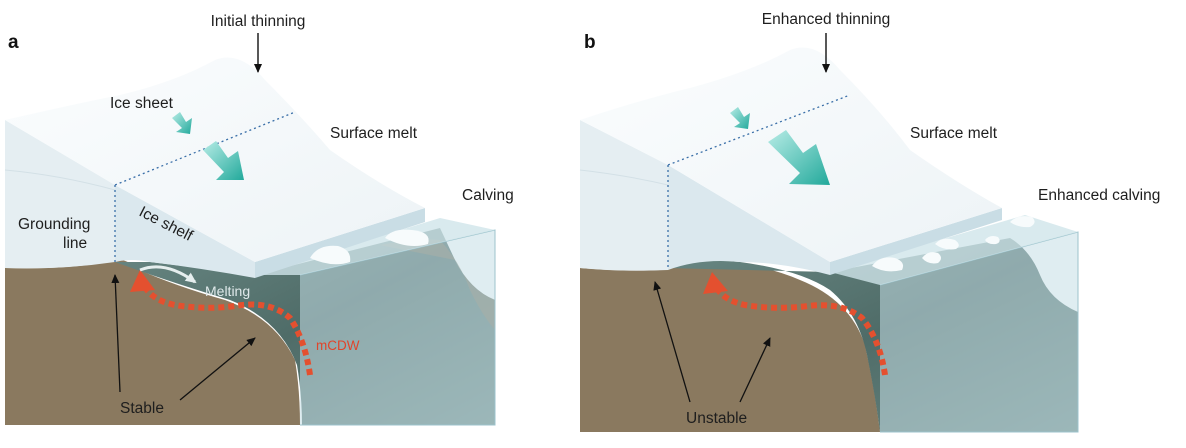  I want to click on water-surface, so click(375, 246).